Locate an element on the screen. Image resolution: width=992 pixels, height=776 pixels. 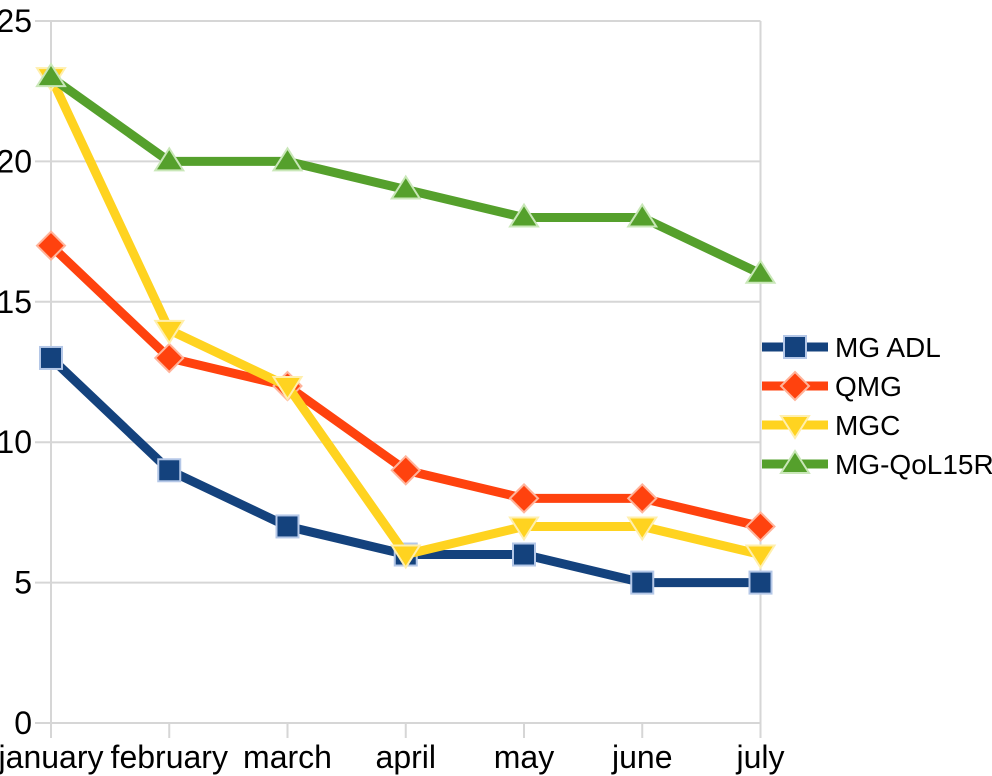
x-axis-tick-label-march: march is located at coordinates (287, 757).